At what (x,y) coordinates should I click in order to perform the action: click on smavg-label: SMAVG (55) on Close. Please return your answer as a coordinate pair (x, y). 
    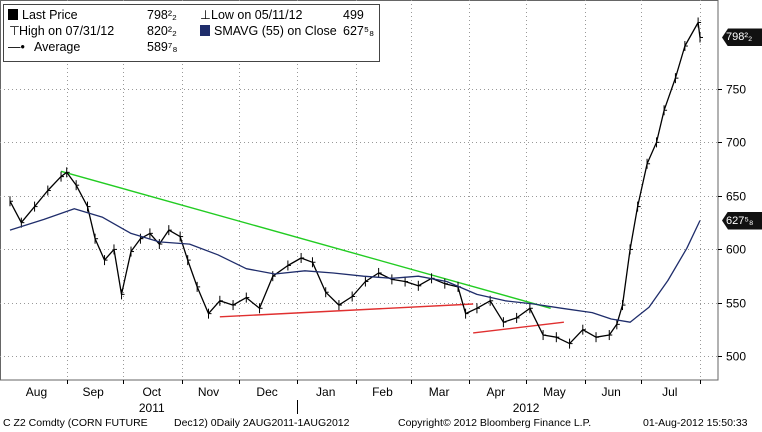
    Looking at the image, I should click on (275, 31).